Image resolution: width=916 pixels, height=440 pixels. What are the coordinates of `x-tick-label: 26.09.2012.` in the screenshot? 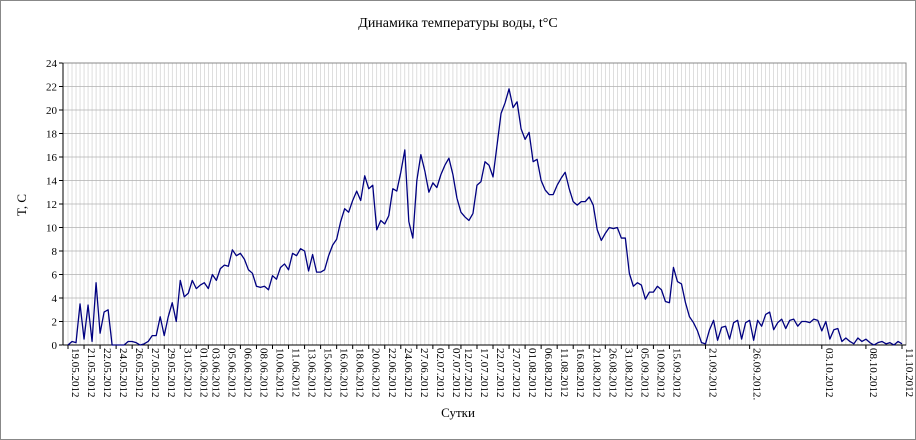 It's located at (757, 374).